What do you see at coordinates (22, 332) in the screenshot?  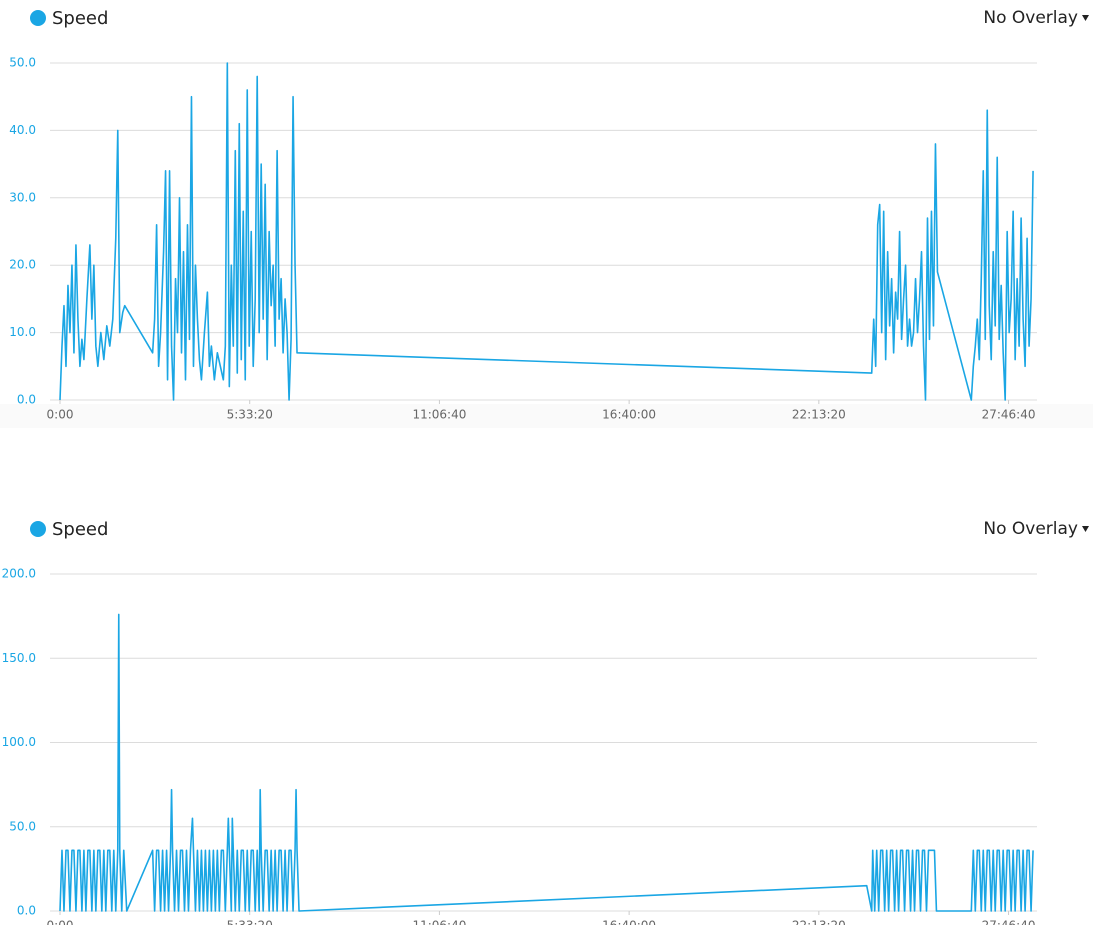 I see `y-tick-label: 10.0` at bounding box center [22, 332].